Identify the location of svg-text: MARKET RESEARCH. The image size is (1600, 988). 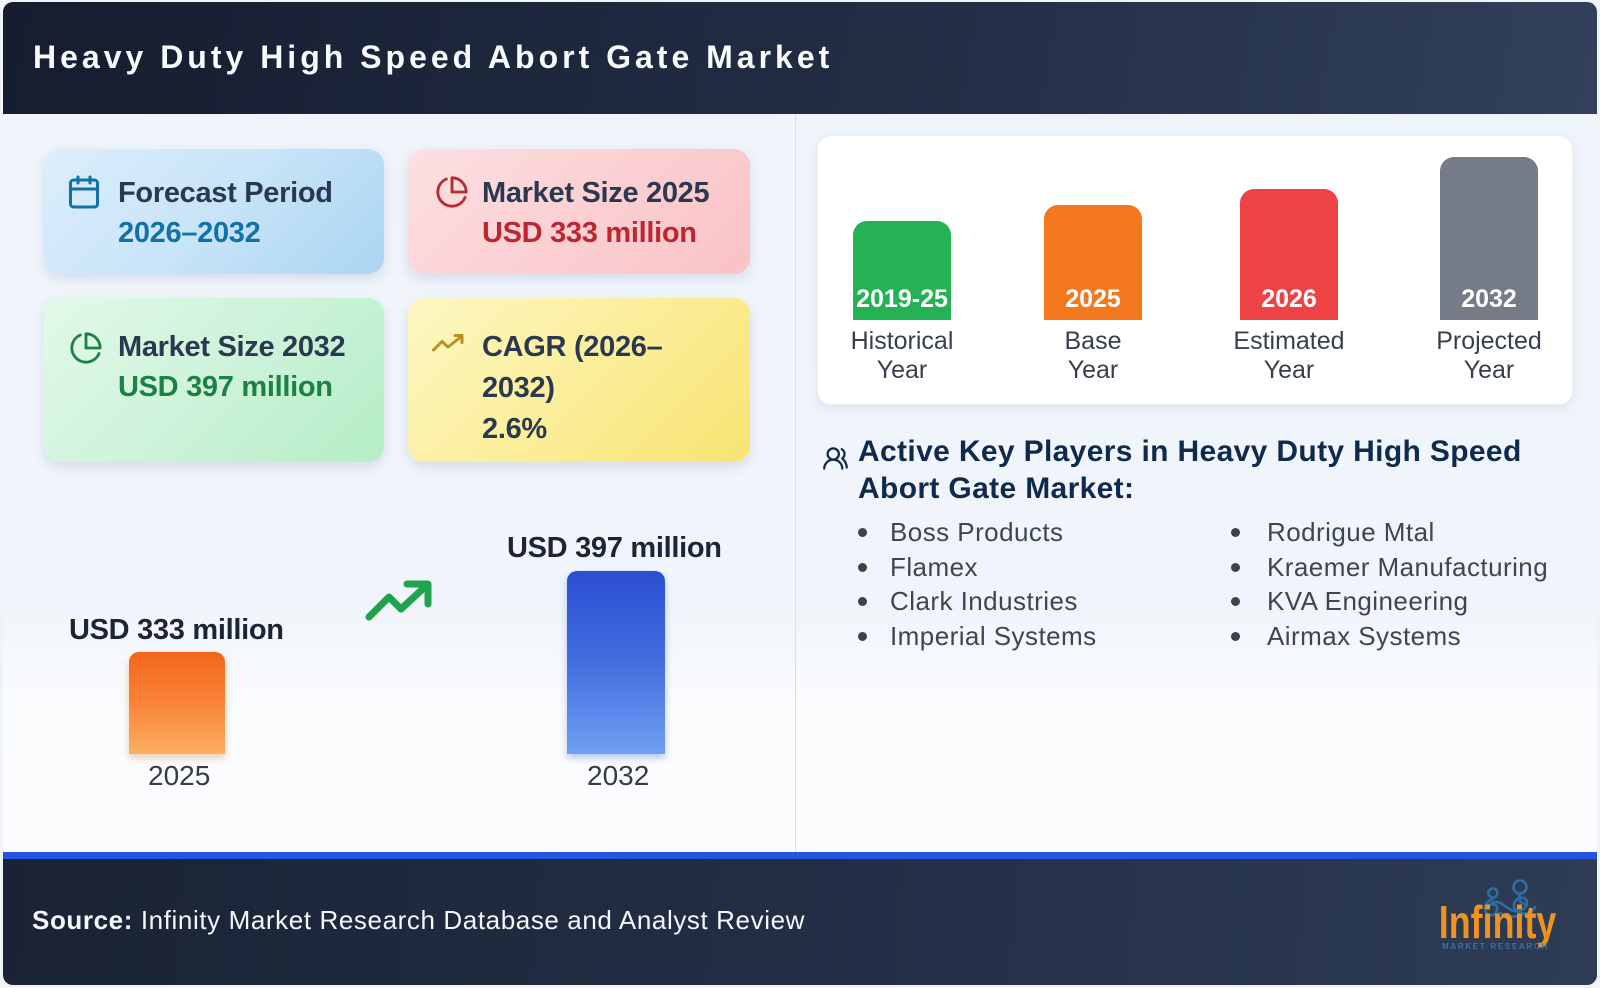
(1495, 946).